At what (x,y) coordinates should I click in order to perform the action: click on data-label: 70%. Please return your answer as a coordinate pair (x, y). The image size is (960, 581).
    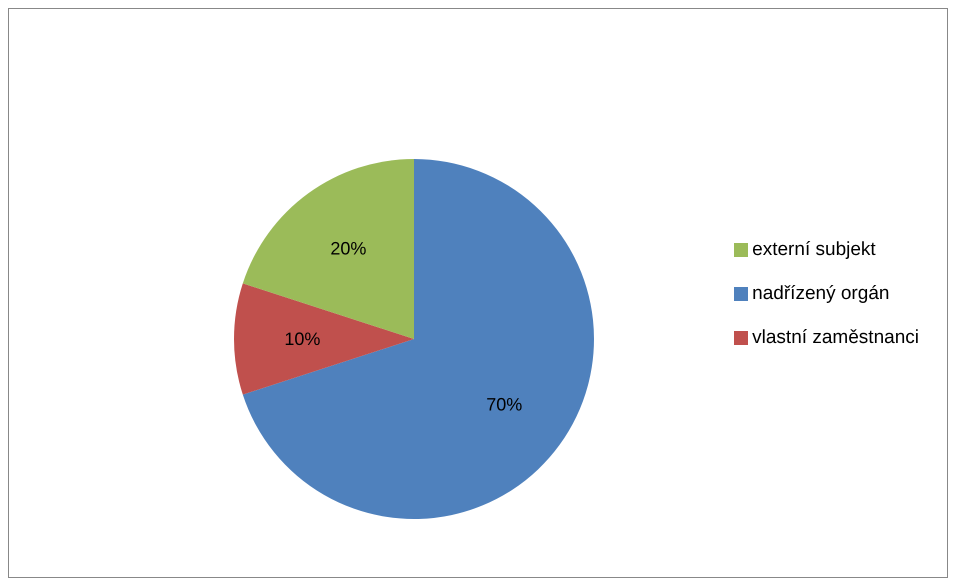
    Looking at the image, I should click on (504, 404).